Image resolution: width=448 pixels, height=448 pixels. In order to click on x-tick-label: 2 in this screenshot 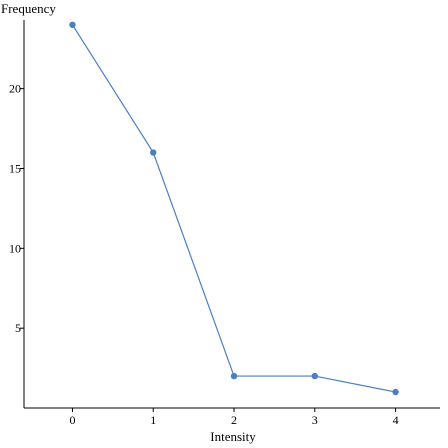, I will do `click(234, 420)`.